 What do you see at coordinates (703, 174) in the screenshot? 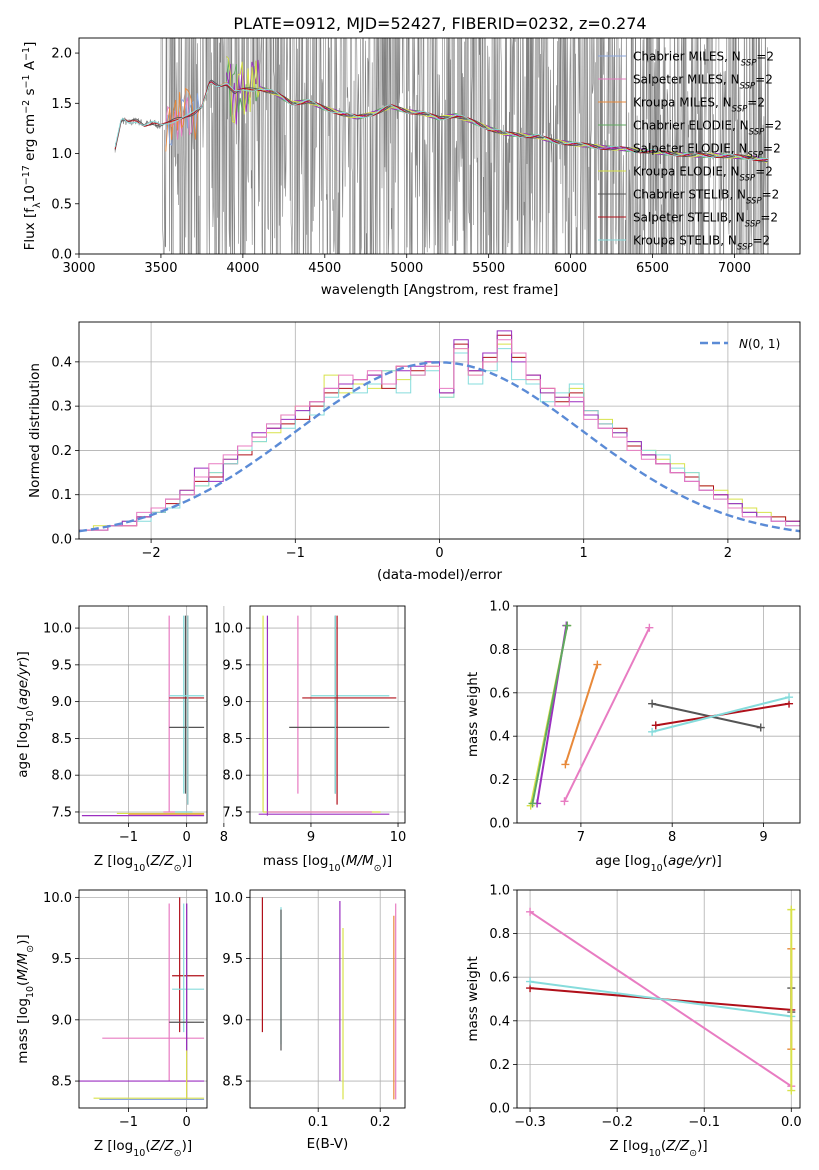
I see `legend-label: Kroupa ELODIE, NSSP=2` at bounding box center [703, 174].